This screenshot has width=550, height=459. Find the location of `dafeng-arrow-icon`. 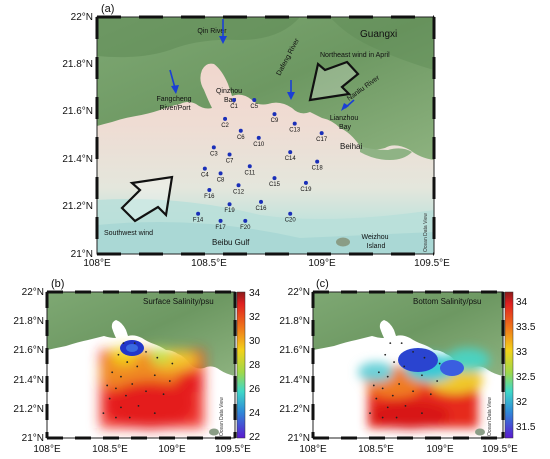

dafeng-arrow-icon is located at coordinates (291, 90).